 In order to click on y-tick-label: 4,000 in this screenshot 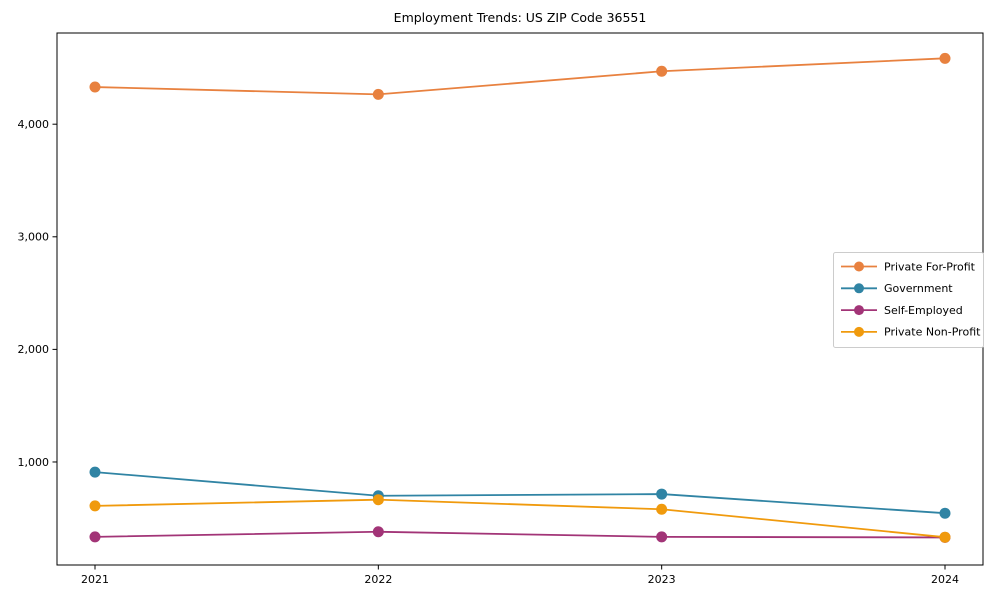, I will do `click(34, 124)`.